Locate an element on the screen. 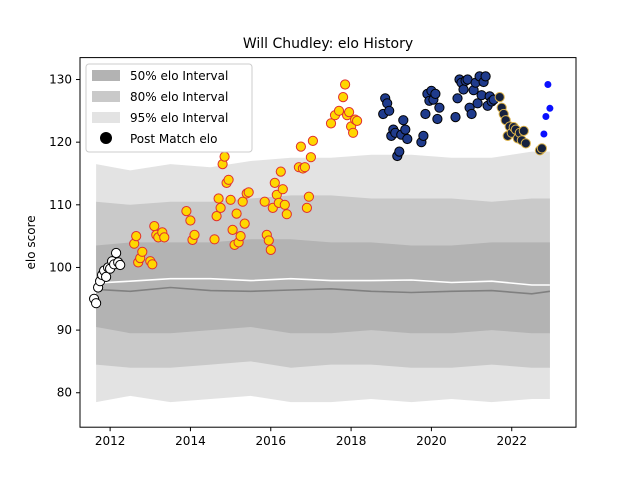 This screenshot has width=640, height=480. y-tick-label: 130 is located at coordinates (60, 80).